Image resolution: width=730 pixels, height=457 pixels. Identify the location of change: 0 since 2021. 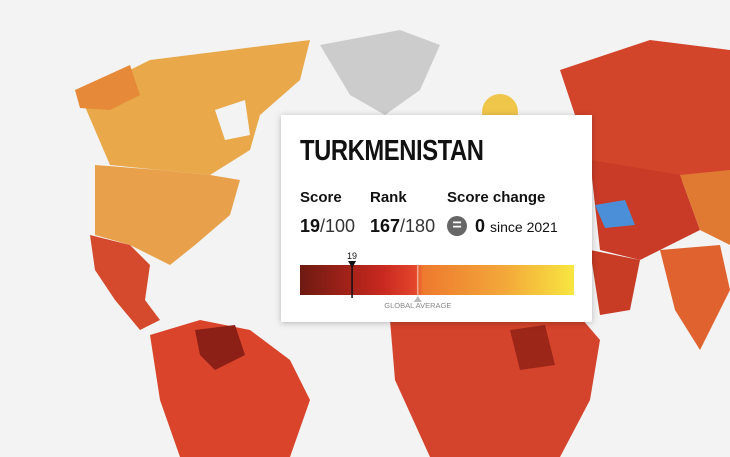
(516, 226).